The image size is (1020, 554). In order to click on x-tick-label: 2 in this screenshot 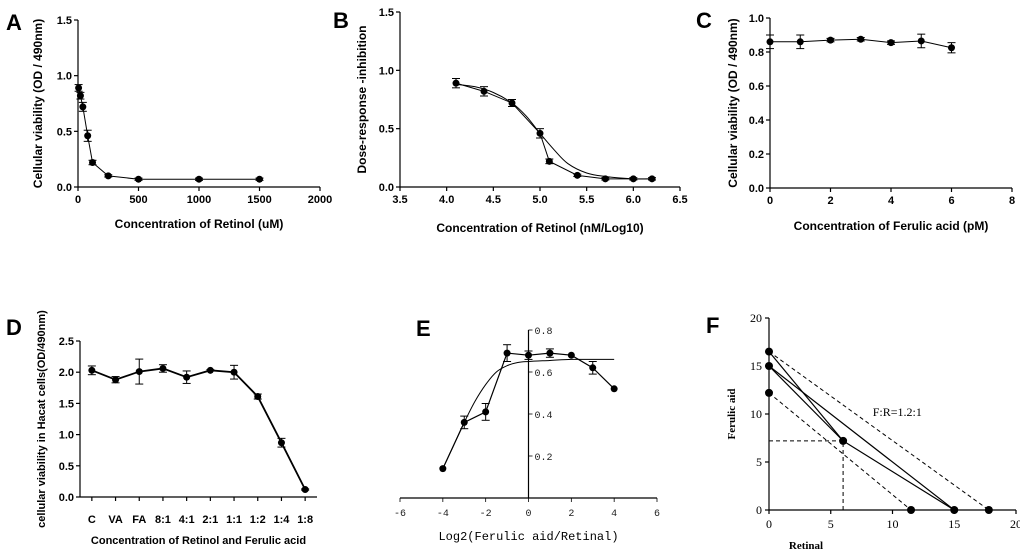, I will do `click(571, 514)`.